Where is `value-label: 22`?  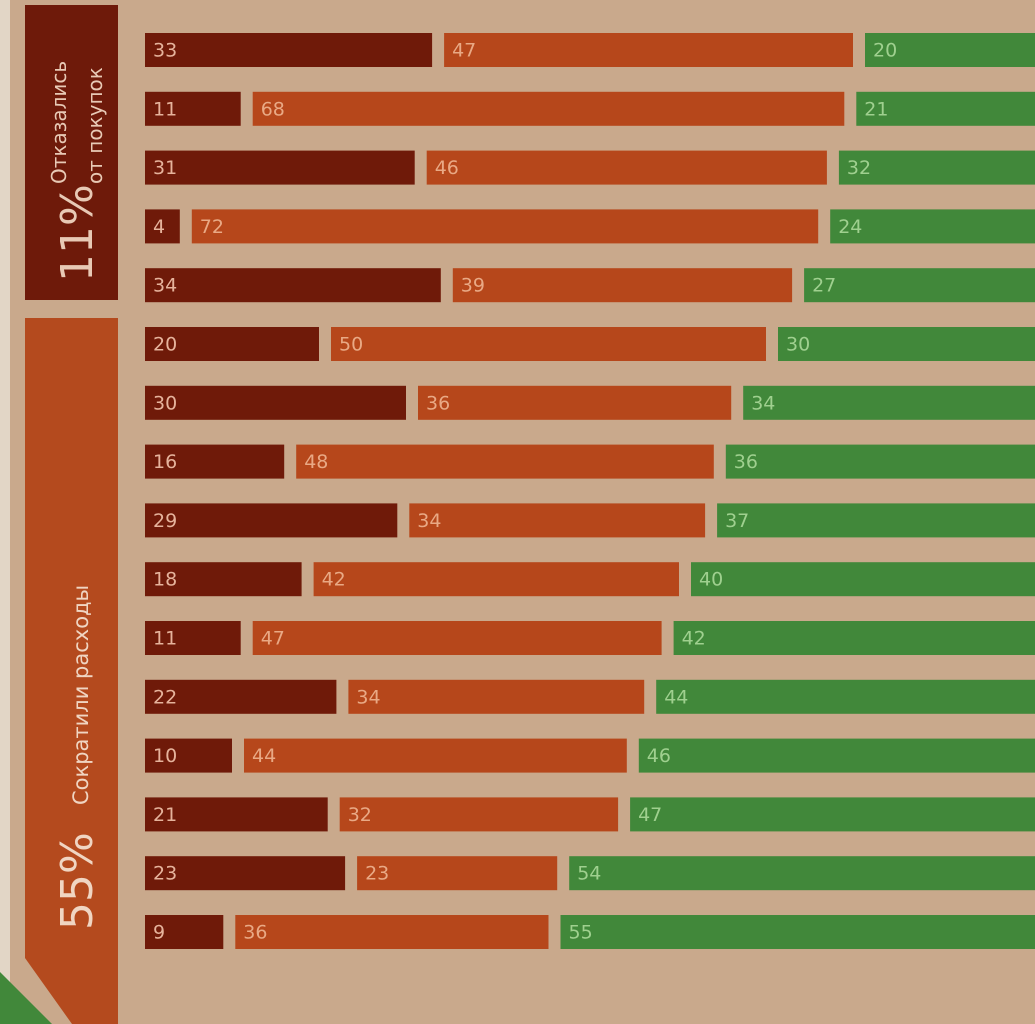 value-label: 22 is located at coordinates (165, 697).